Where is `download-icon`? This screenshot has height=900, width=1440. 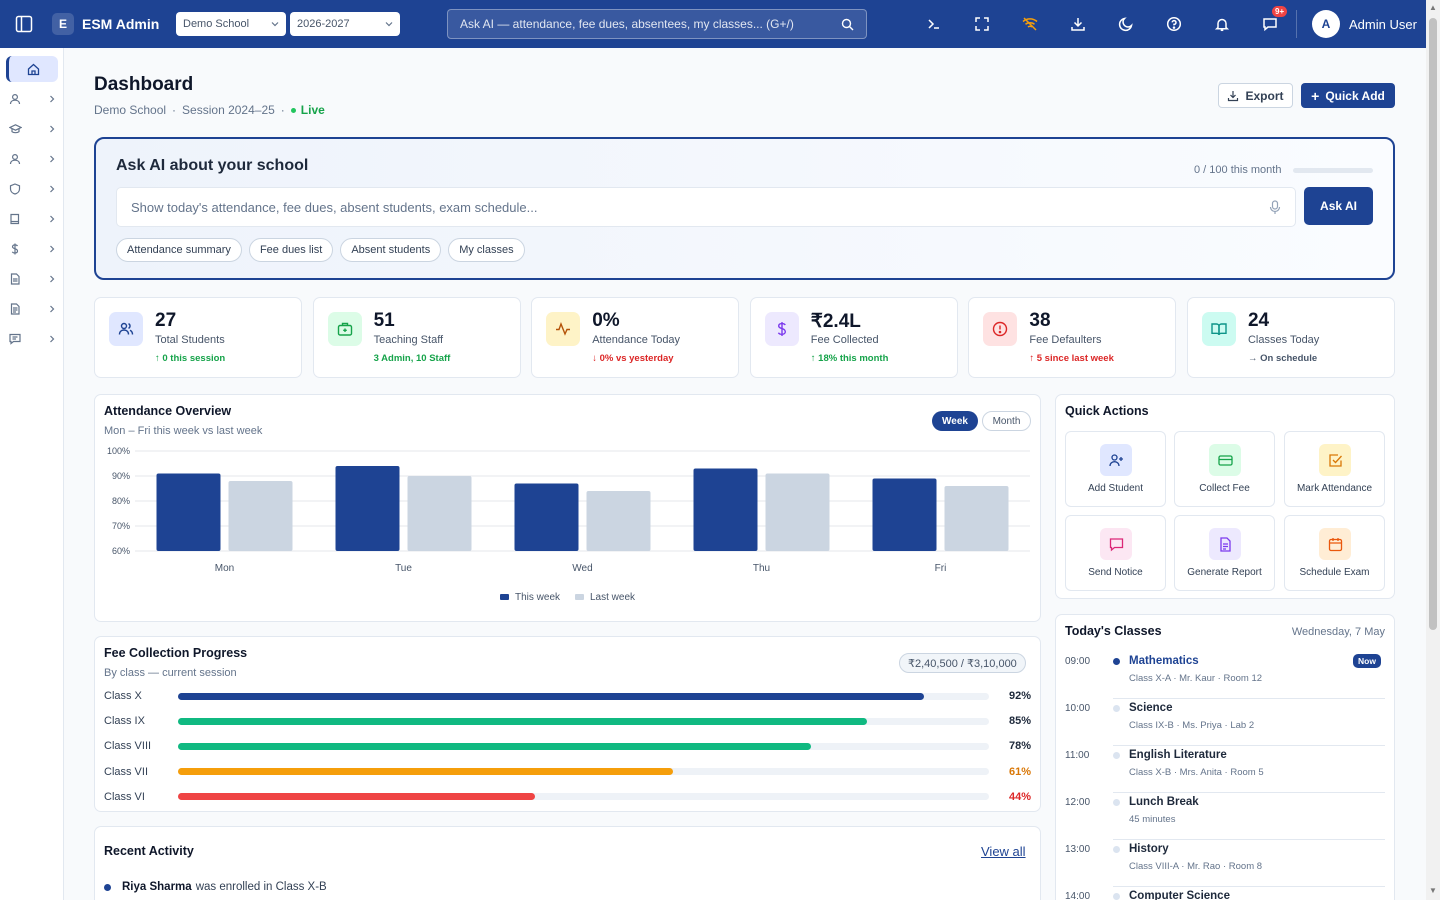
download-icon is located at coordinates (1078, 24).